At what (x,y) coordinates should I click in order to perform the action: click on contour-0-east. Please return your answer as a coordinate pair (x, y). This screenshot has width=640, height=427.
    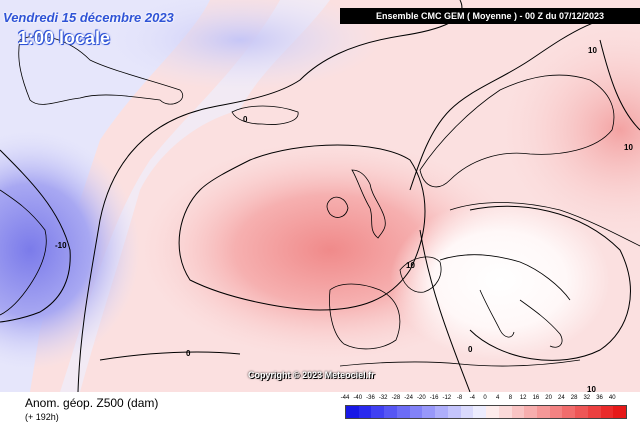
    Looking at the image, I should click on (550, 283).